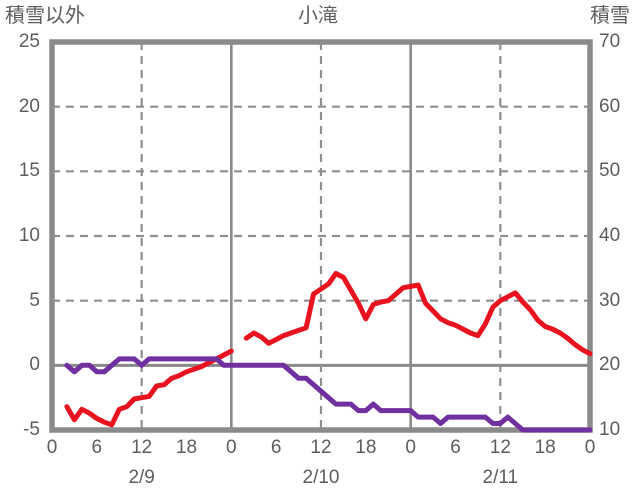 The width and height of the screenshot is (636, 501). What do you see at coordinates (141, 477) in the screenshot?
I see `x-axis-date-label: 2/9` at bounding box center [141, 477].